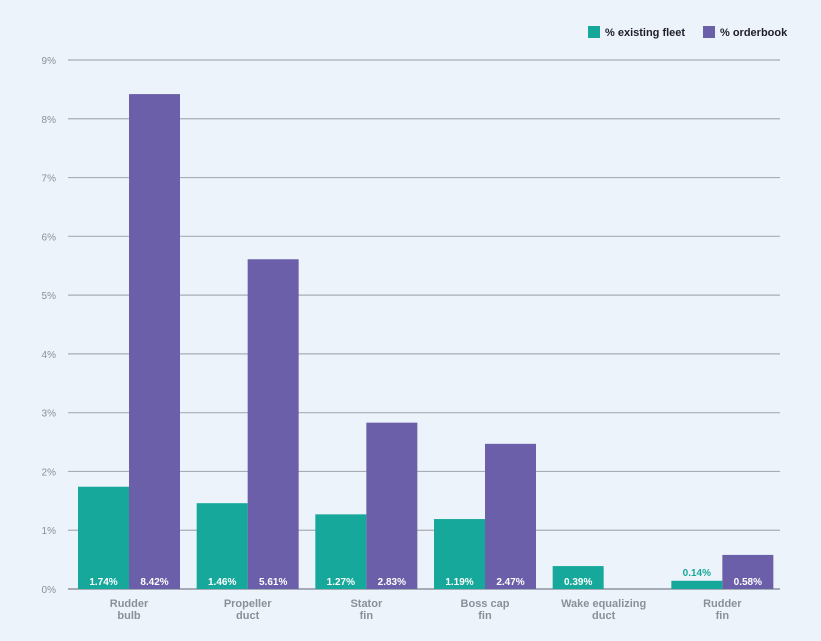 This screenshot has height=641, width=821. What do you see at coordinates (222, 582) in the screenshot?
I see `data-label: 1.46%` at bounding box center [222, 582].